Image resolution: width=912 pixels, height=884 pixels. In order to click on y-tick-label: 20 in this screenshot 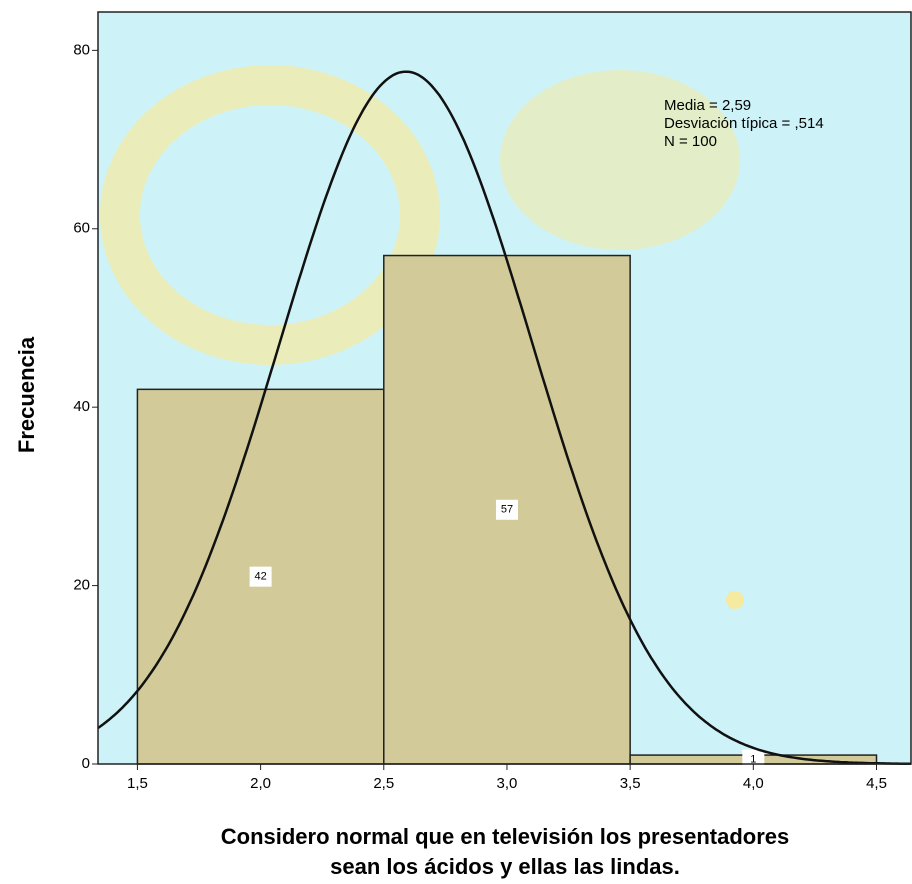, I will do `click(81, 585)`.